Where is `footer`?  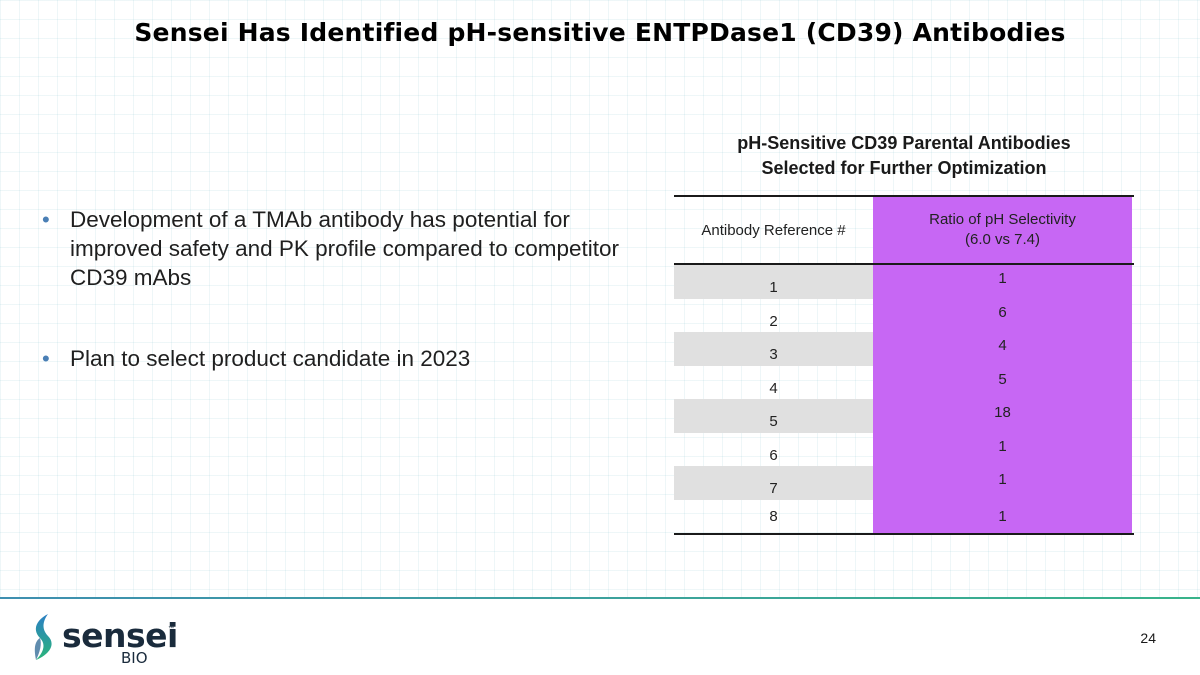 footer is located at coordinates (600, 637).